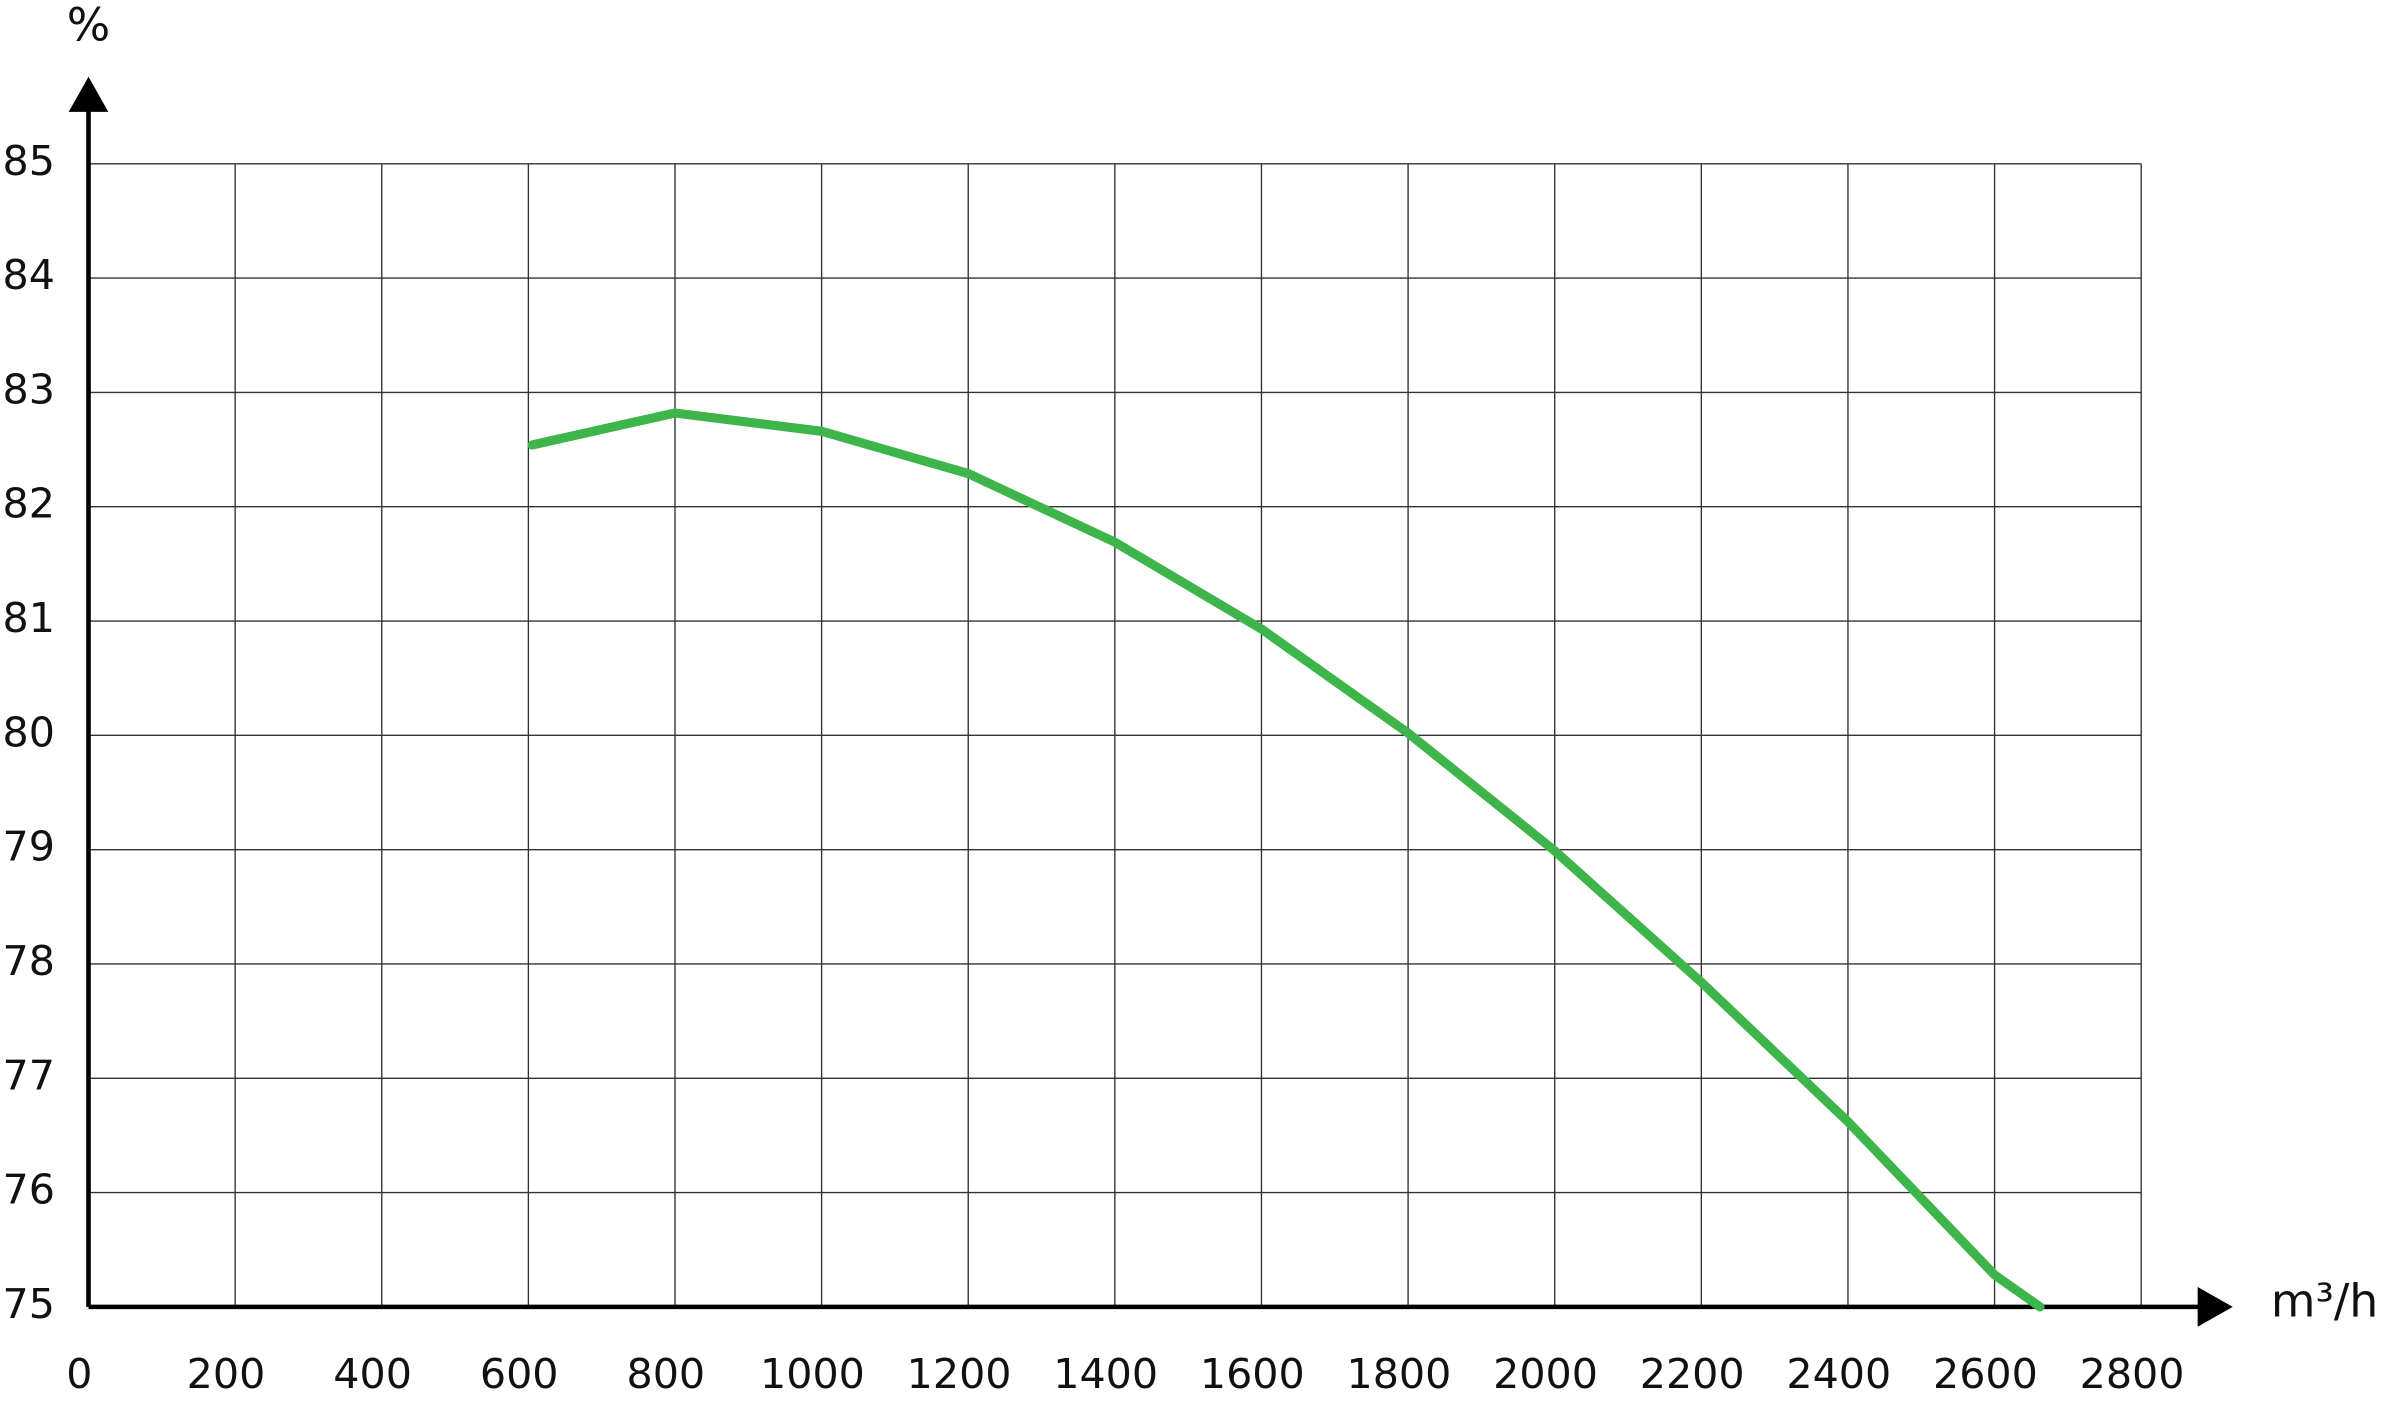 This screenshot has height=1402, width=2393. Describe the element at coordinates (89, 25) in the screenshot. I see `y-axis-label: %` at that location.